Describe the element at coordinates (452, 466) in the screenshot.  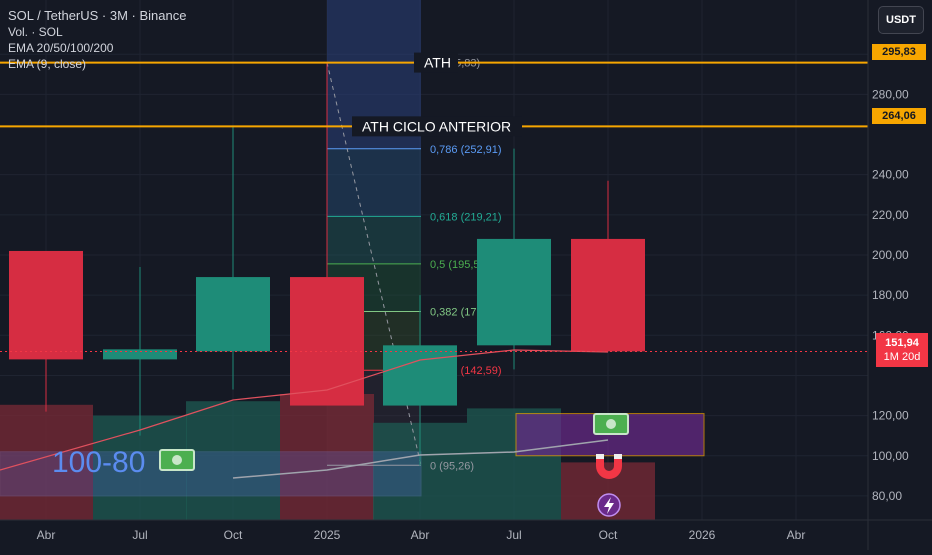
I see `fib-level-label: 0 (95,26)` at that location.